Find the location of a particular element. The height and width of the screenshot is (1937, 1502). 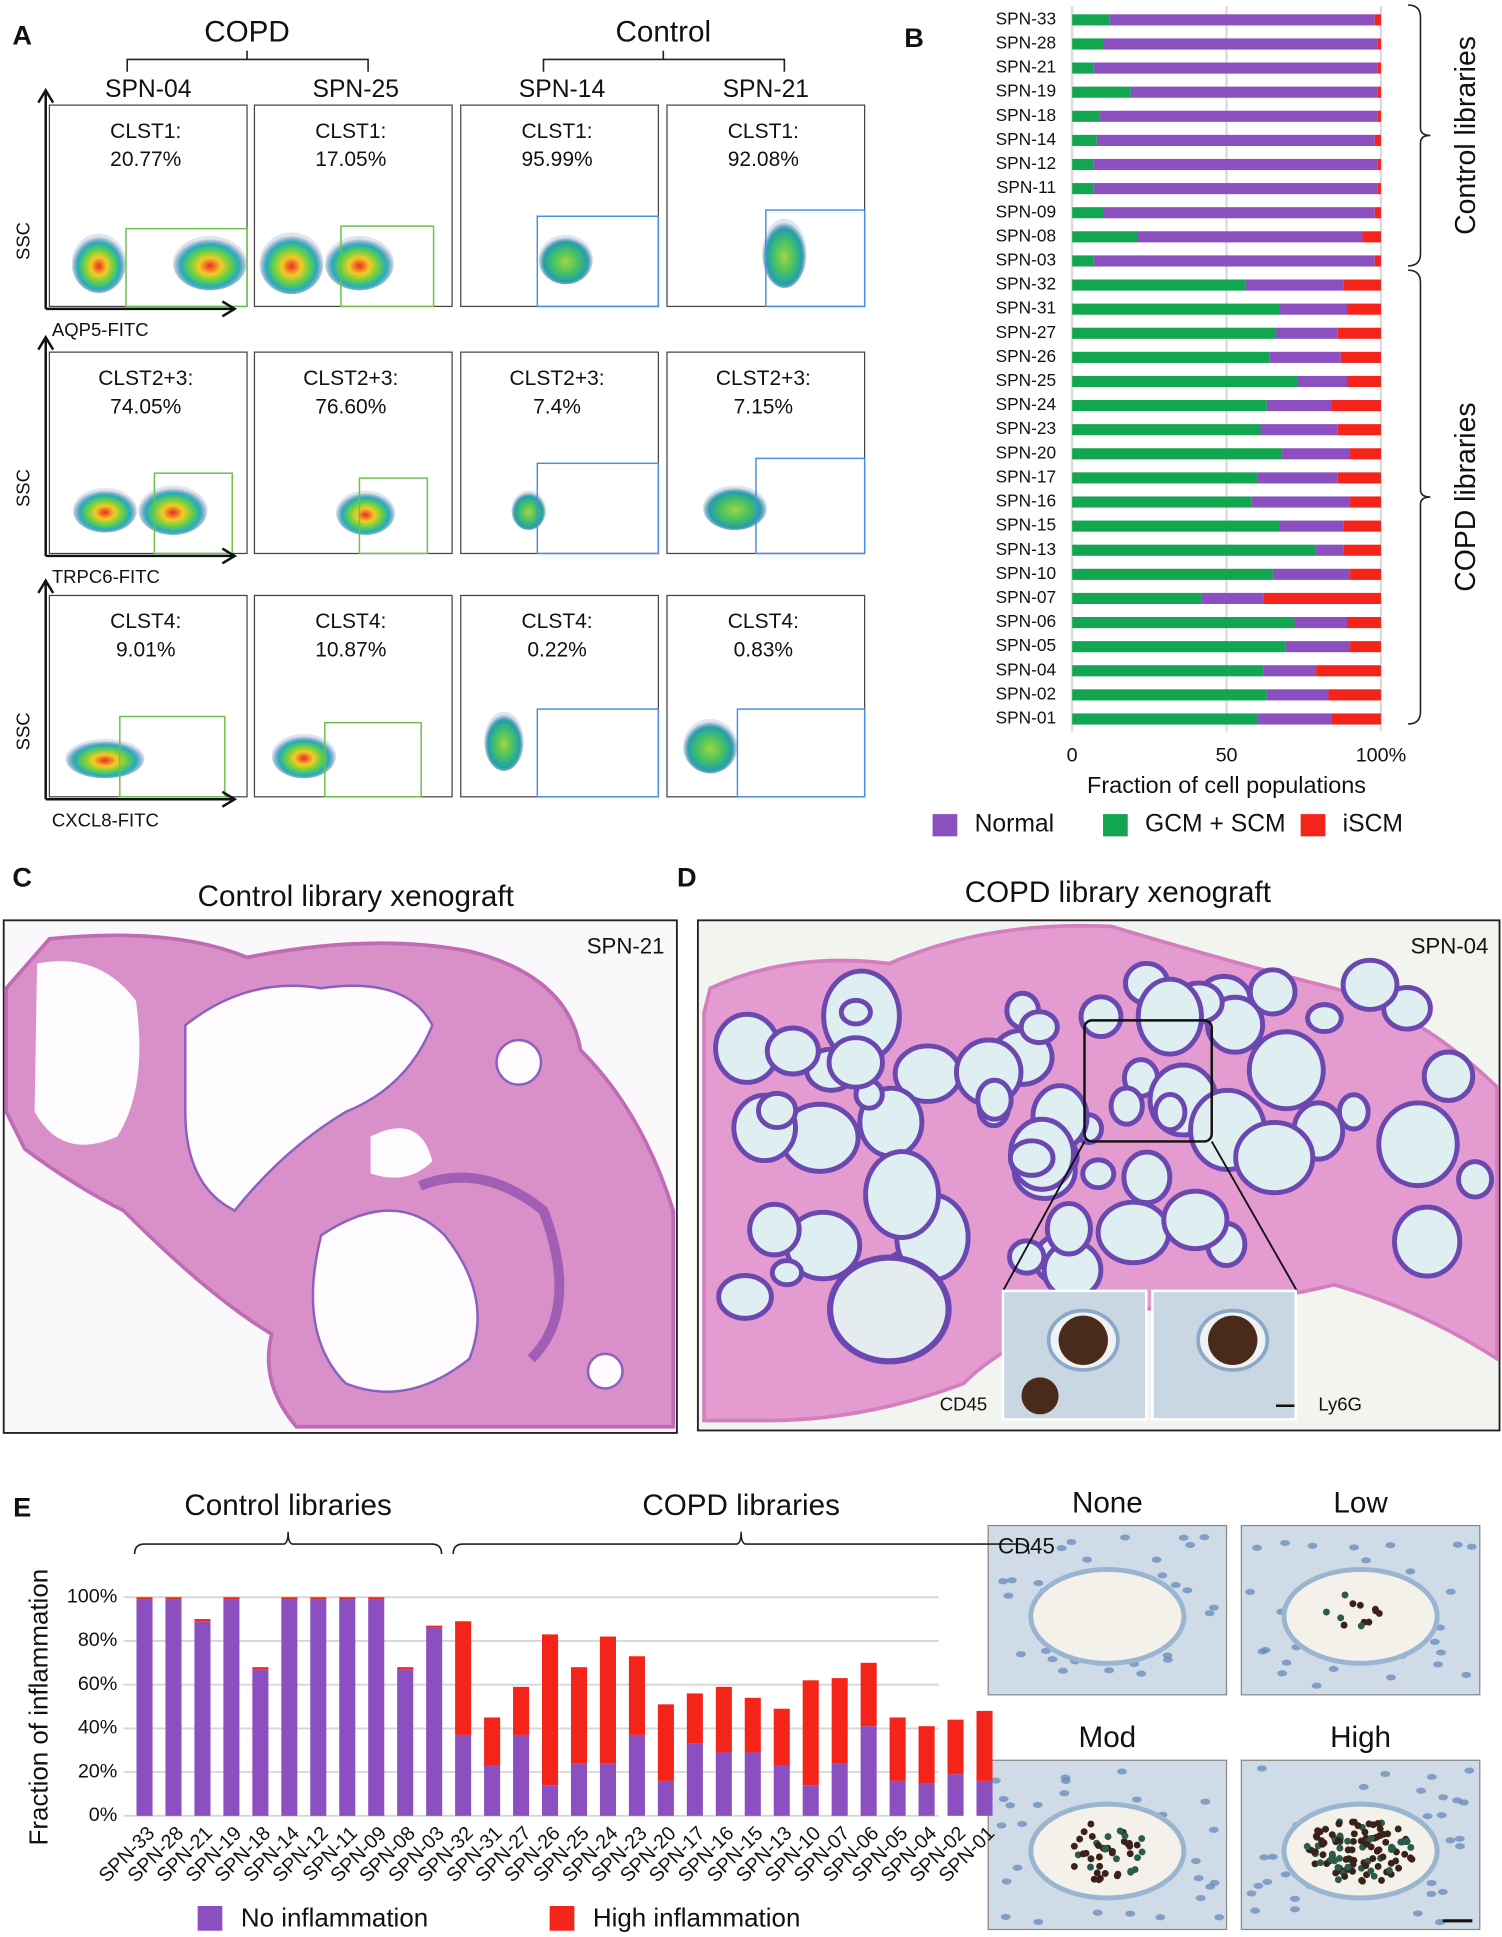

y-tick-label: SPN-05 is located at coordinates (1026, 645).